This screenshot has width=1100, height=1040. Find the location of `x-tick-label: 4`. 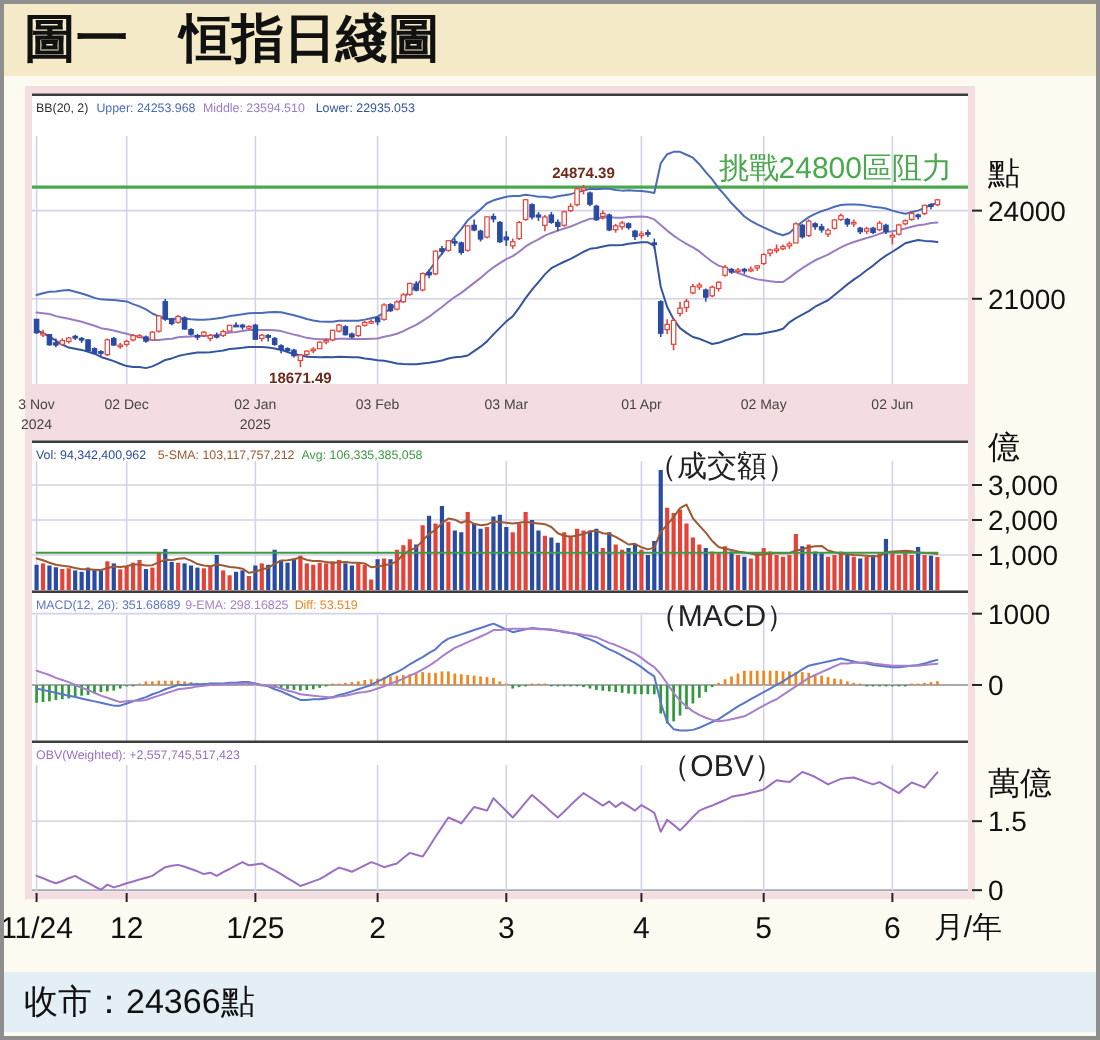

x-tick-label: 4 is located at coordinates (641, 928).